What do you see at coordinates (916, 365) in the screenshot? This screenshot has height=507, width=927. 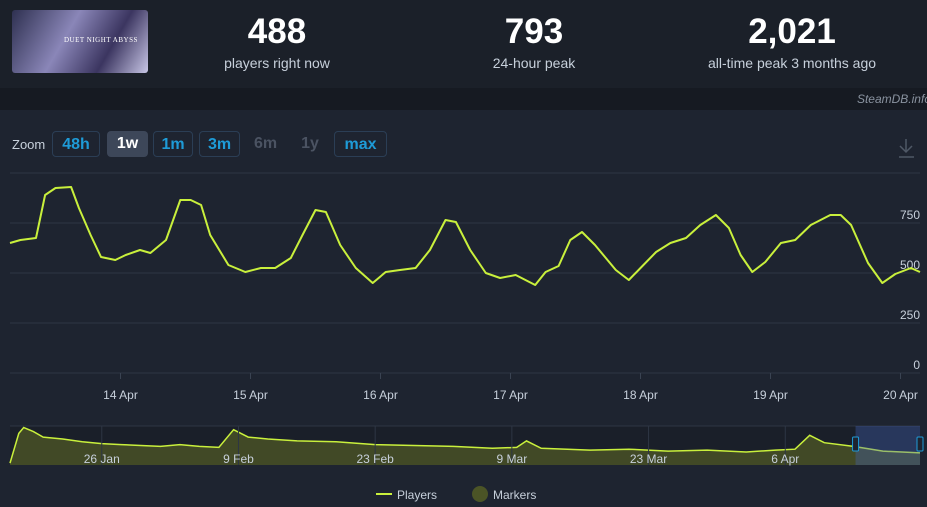 I see `y-tick-label: 0` at bounding box center [916, 365].